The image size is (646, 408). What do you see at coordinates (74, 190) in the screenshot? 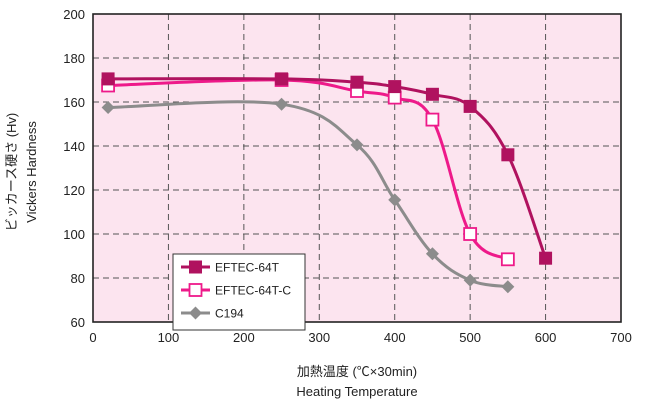
I see `y-tick-label: 120` at bounding box center [74, 190].